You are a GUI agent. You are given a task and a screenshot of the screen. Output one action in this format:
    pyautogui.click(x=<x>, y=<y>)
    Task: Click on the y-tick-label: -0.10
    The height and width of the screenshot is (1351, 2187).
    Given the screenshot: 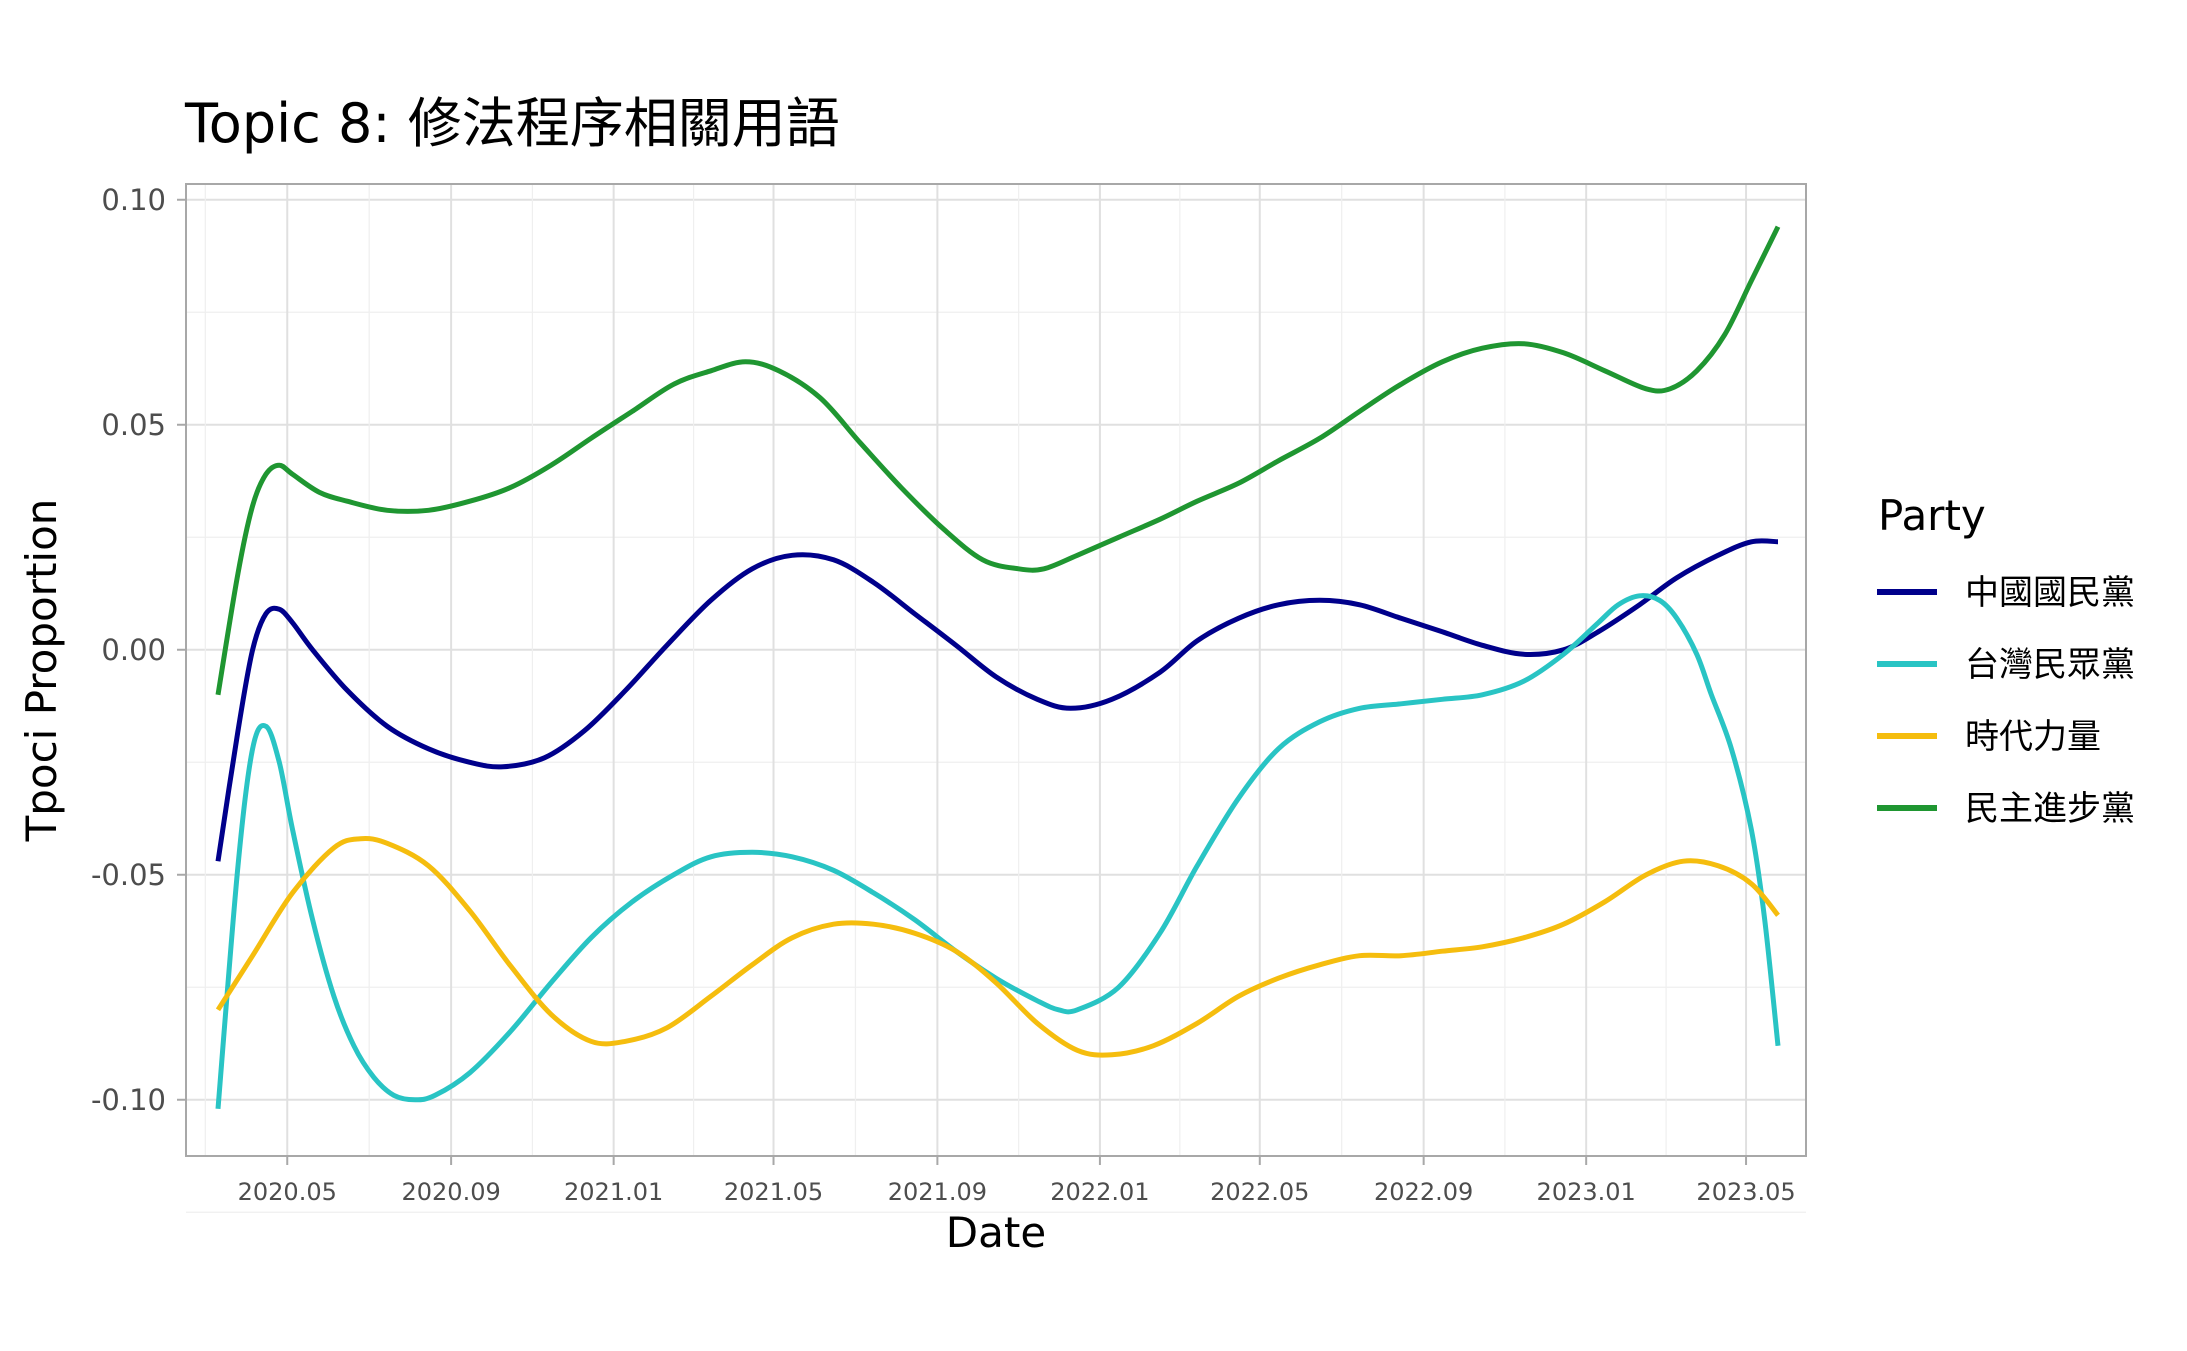 What is the action you would take?
    pyautogui.click(x=128, y=1100)
    